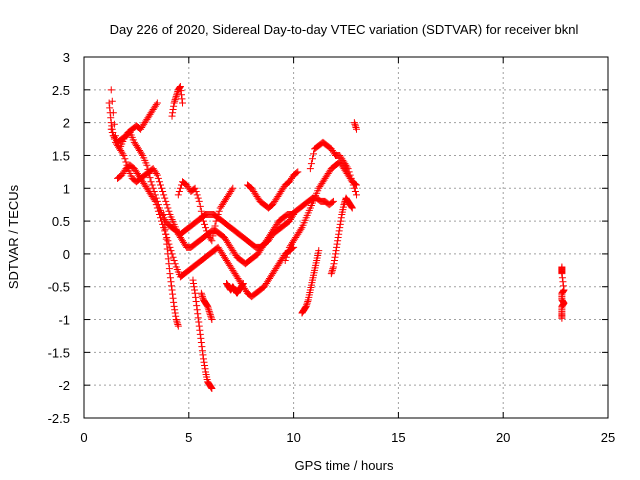 Image resolution: width=640 pixels, height=480 pixels. I want to click on x-tick-label: 5, so click(188, 437).